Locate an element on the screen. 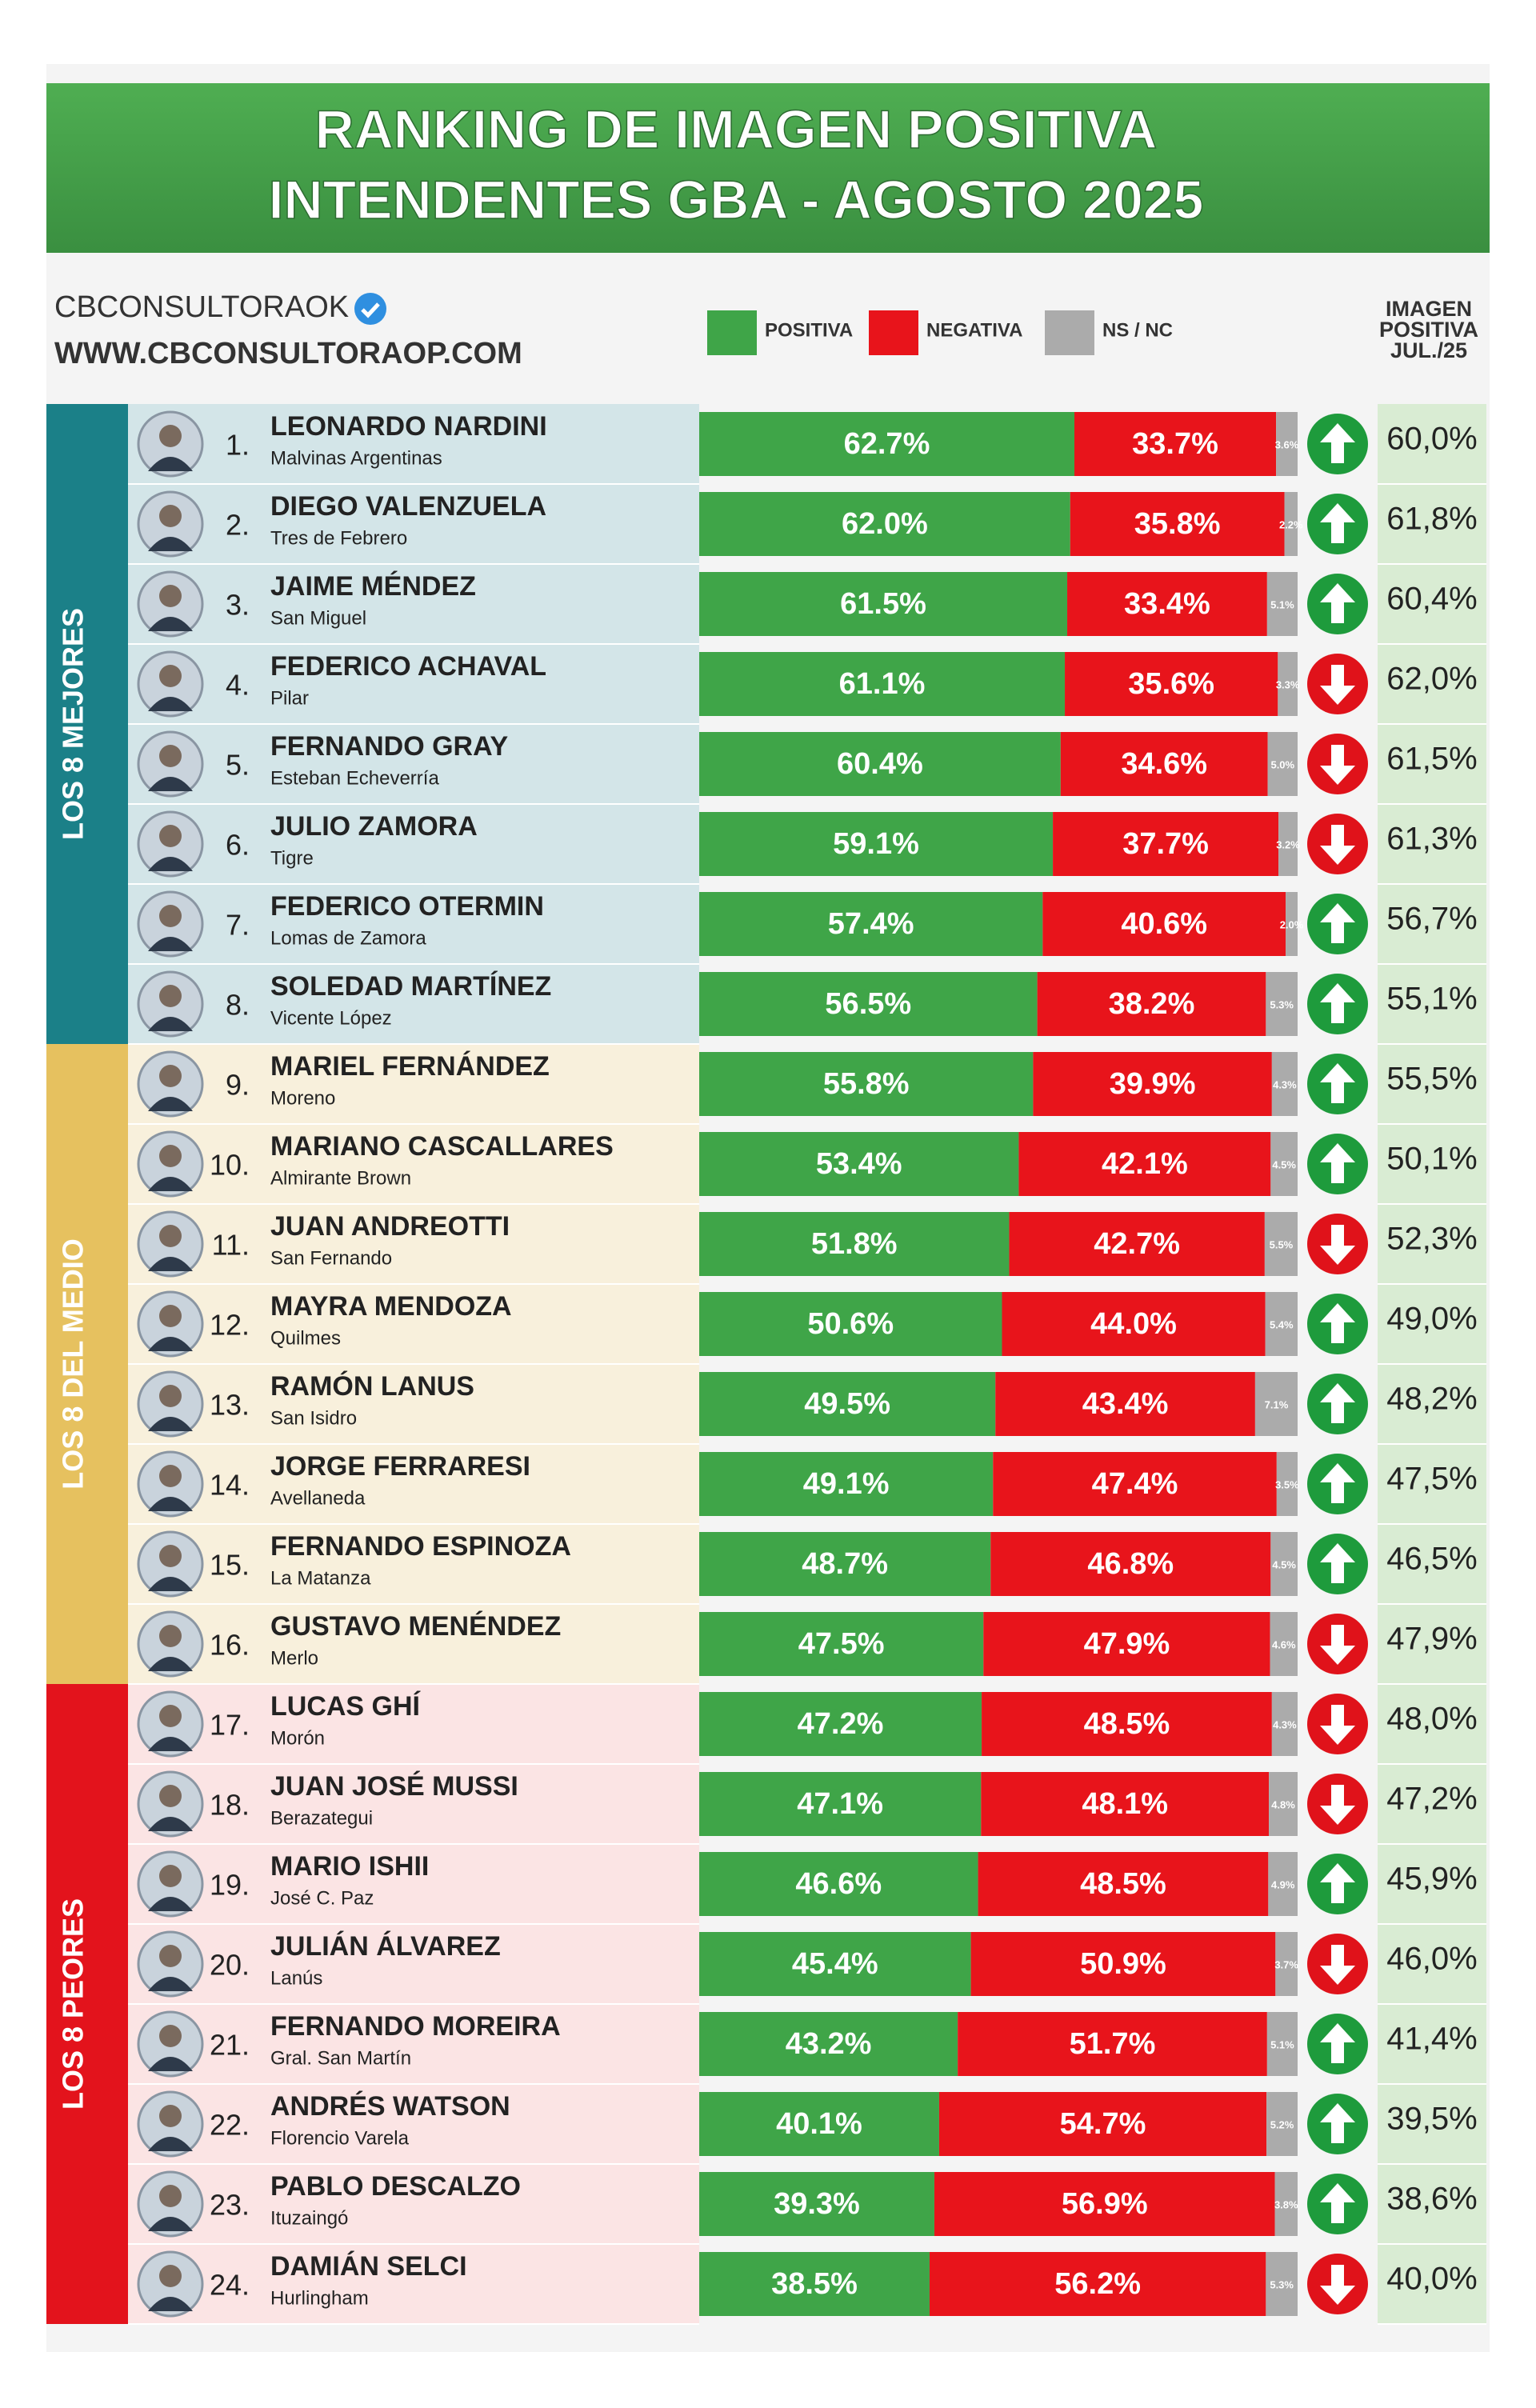  ns-label: 4.3% is located at coordinates (1285, 1724).